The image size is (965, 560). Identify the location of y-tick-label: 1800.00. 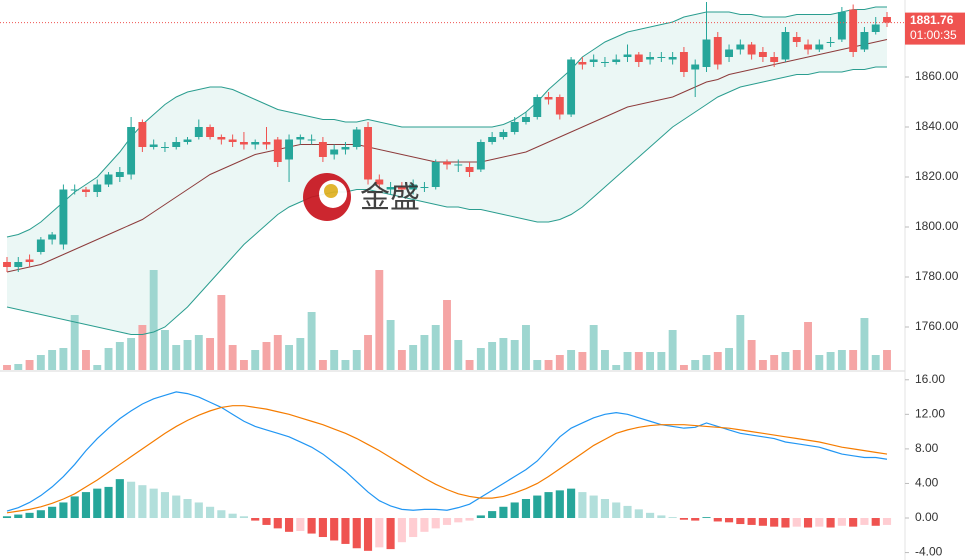
(937, 226).